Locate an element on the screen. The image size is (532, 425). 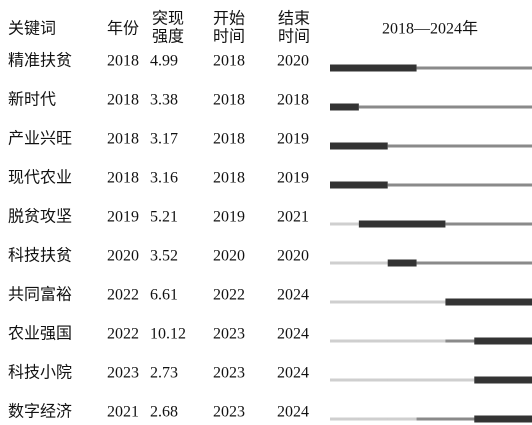
begin: 2019 is located at coordinates (229, 217).